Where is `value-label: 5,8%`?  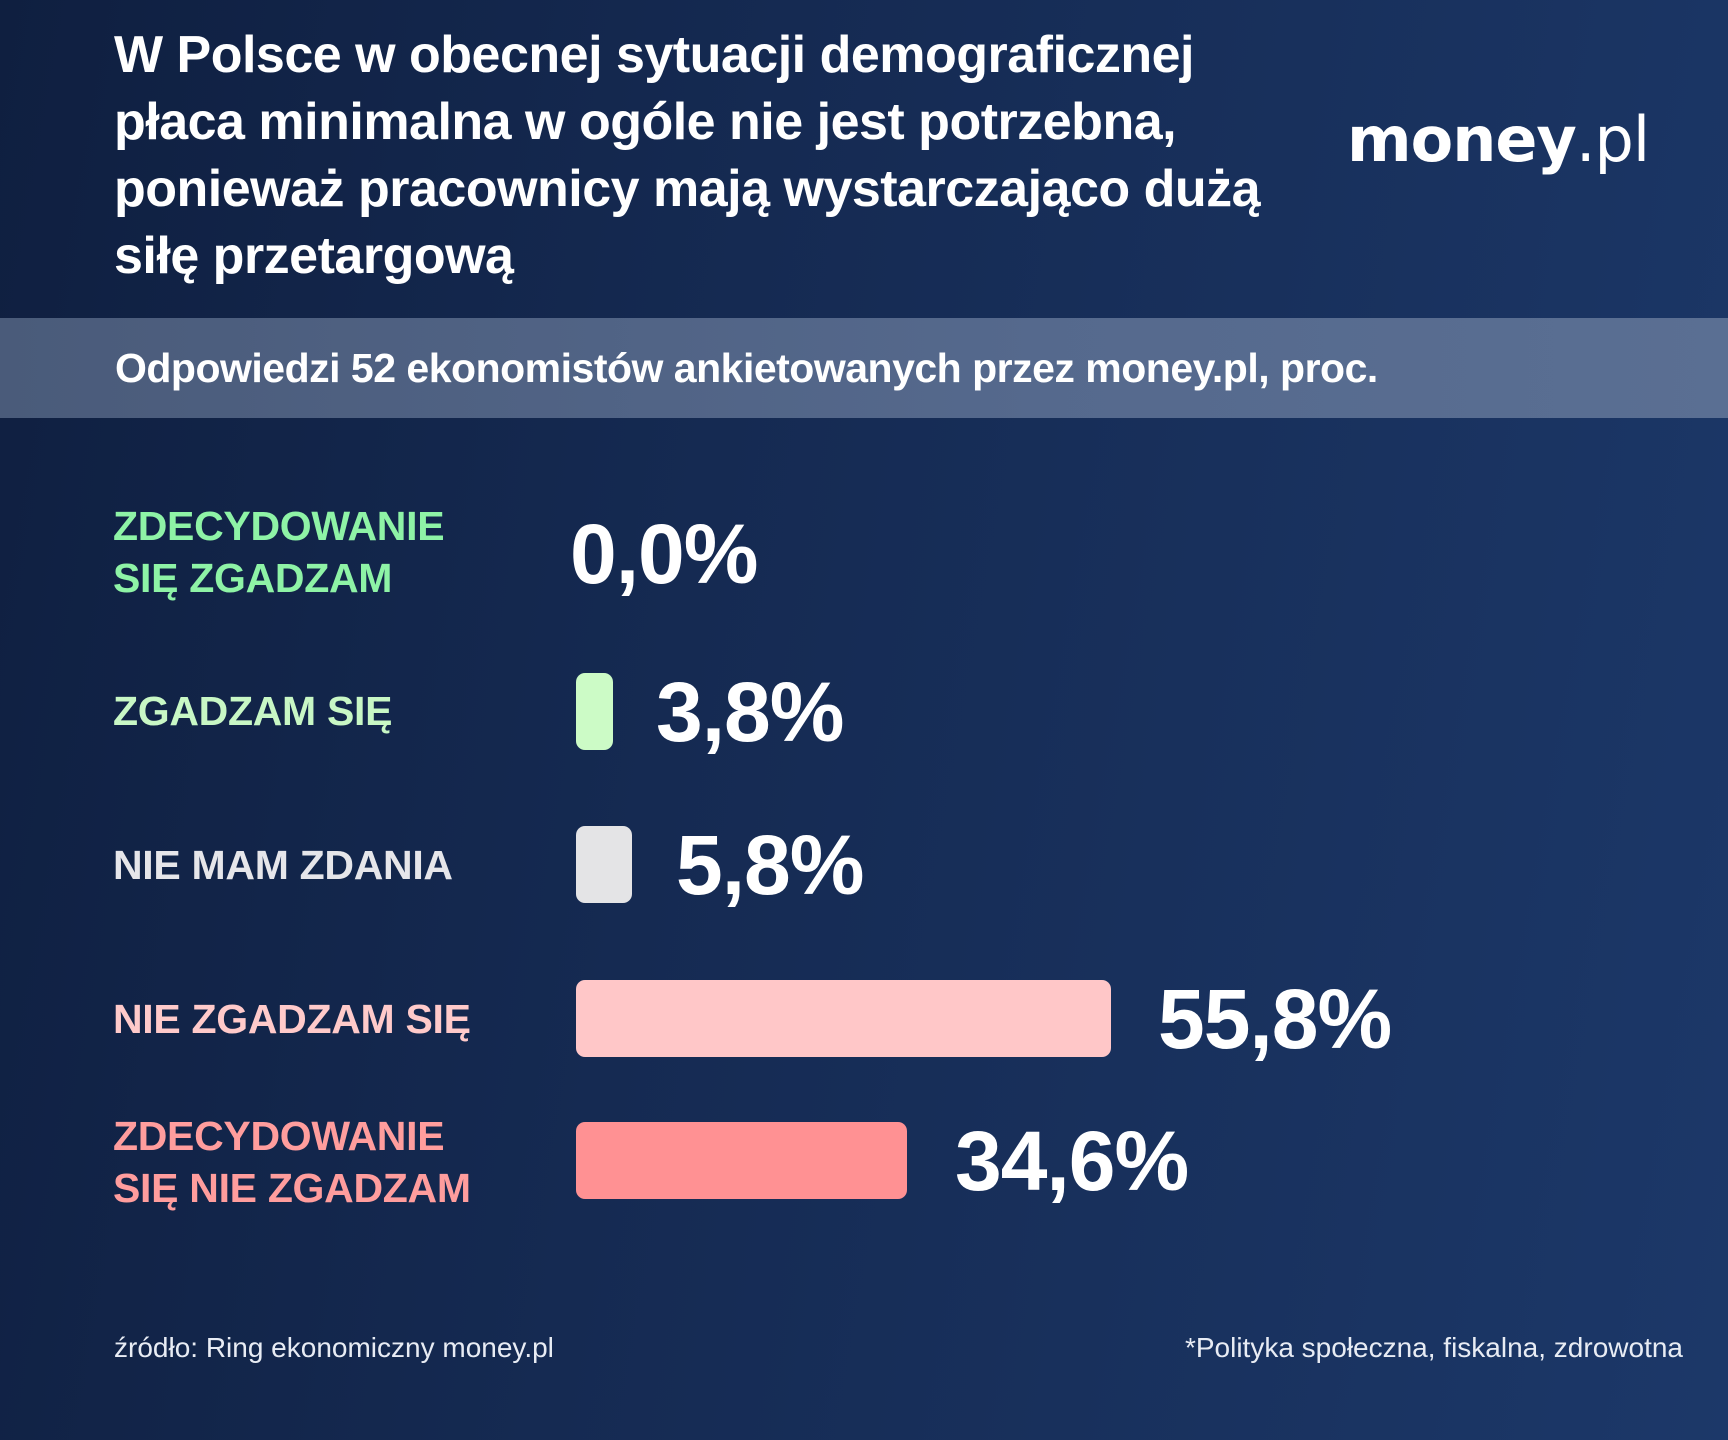
value-label: 5,8% is located at coordinates (770, 865).